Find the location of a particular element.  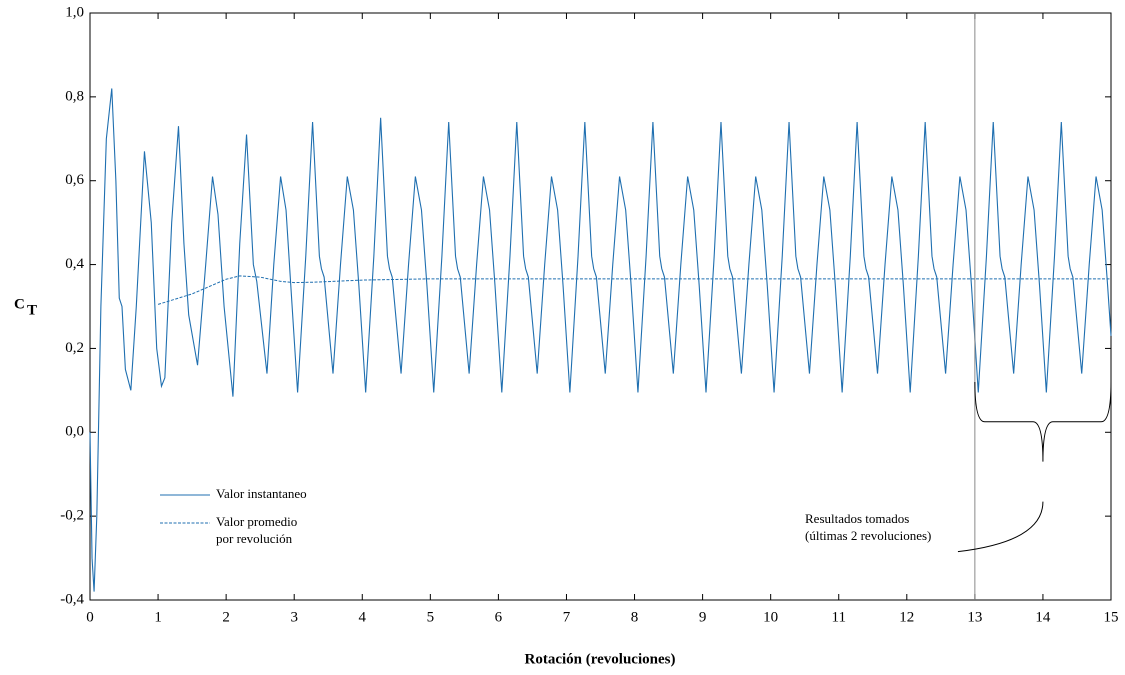

x-tick-label: 11 is located at coordinates (839, 617).